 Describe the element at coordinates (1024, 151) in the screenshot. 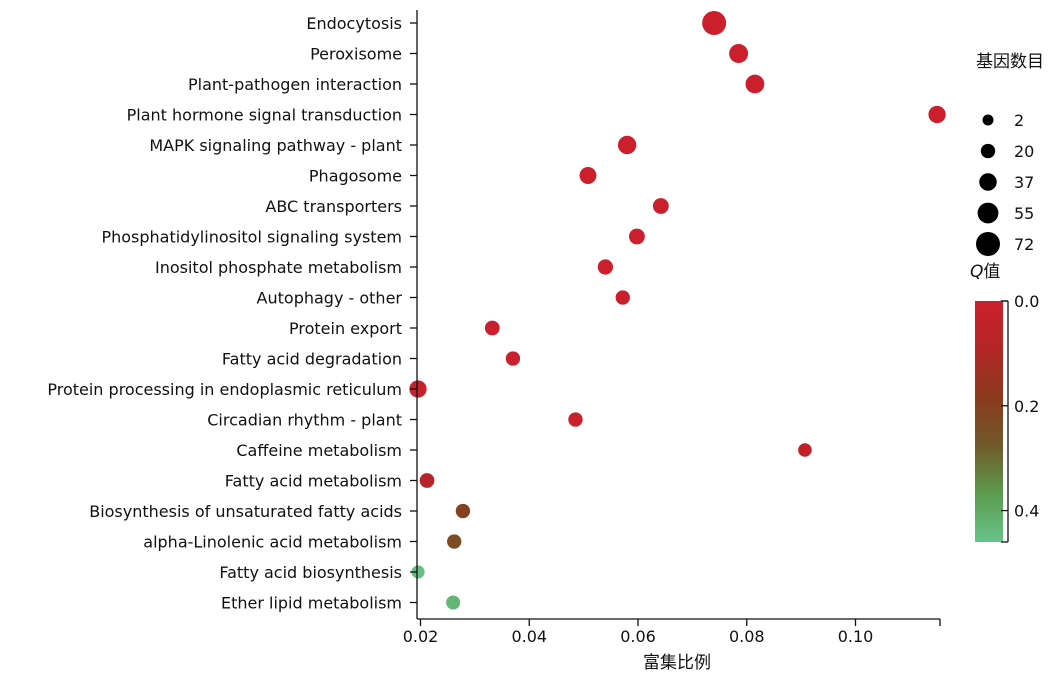

I see `size-legend-label: 20` at that location.